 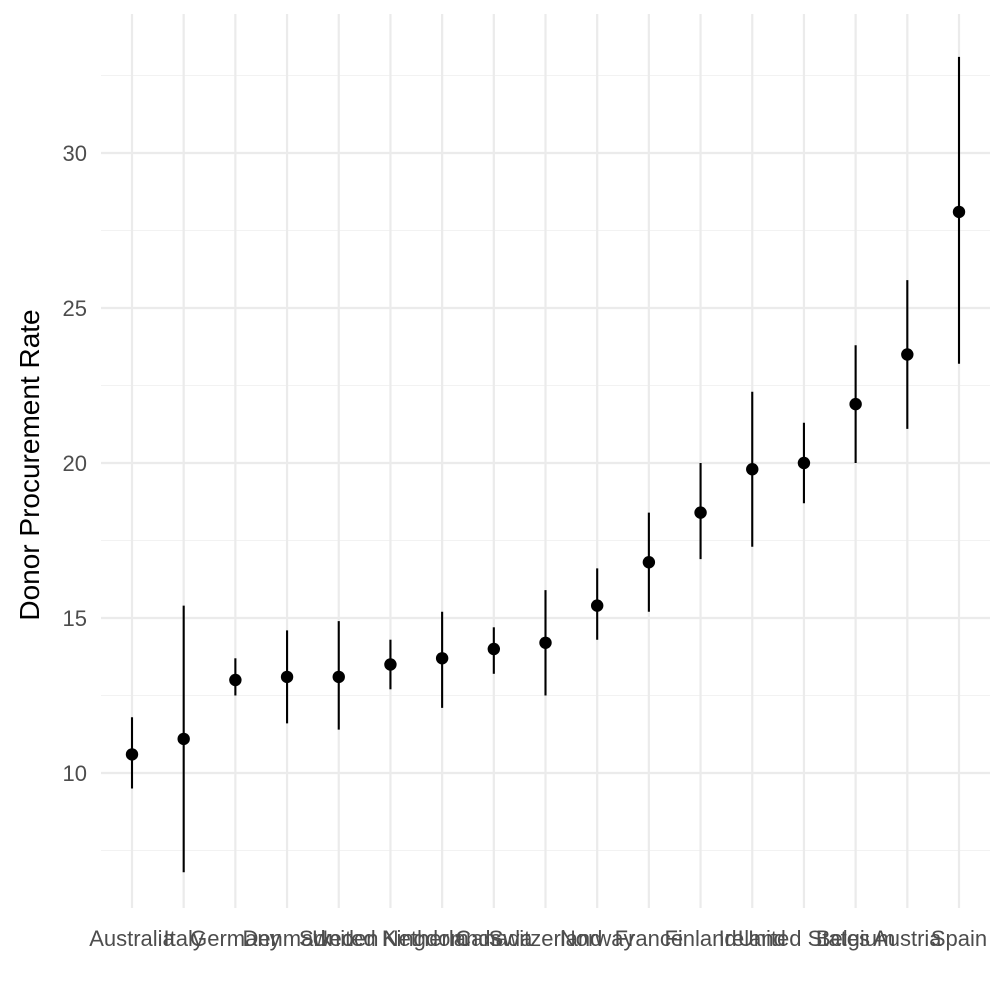 I want to click on x-tick-label: Denmark, so click(x=287, y=938).